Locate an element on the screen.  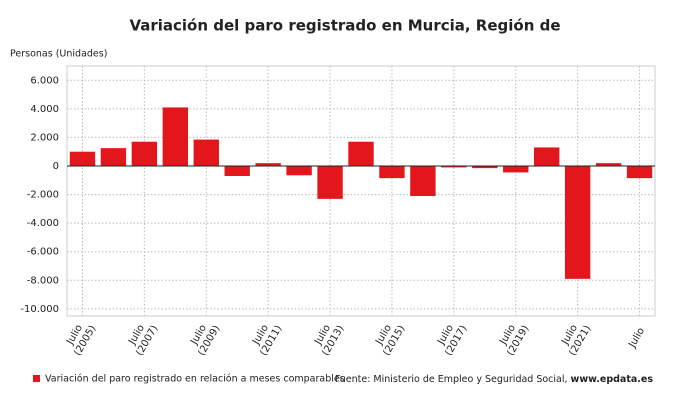
y-tick-label: 6.000 is located at coordinates (44, 80).